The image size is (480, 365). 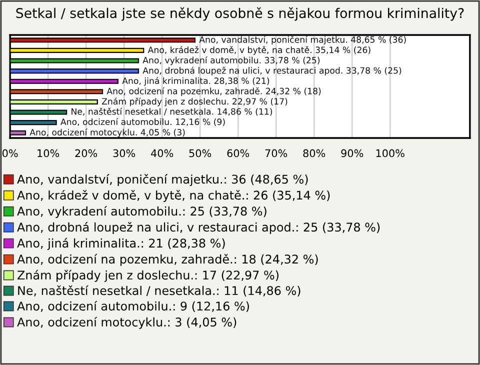 What do you see at coordinates (240, 14) in the screenshot?
I see `chart-title: Setkal / setkala jste se někdy osobně s nějakou formou kriminality?` at bounding box center [240, 14].